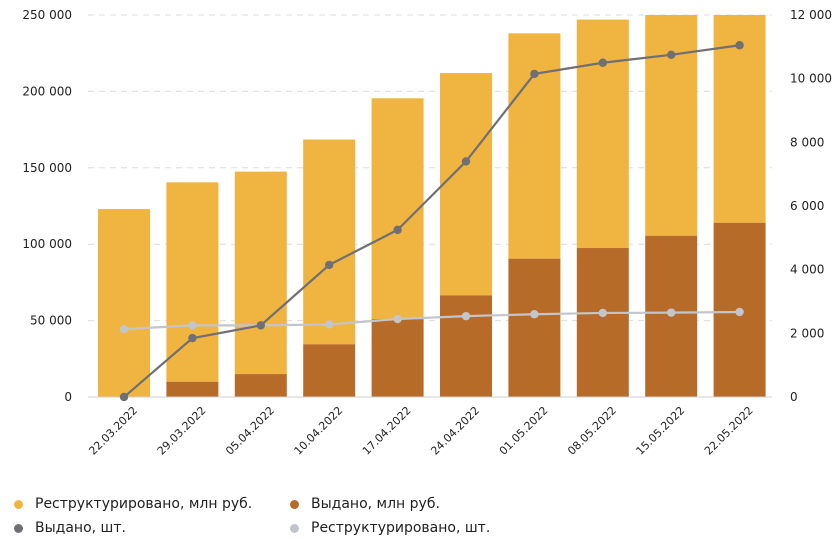  Describe the element at coordinates (807, 206) in the screenshot. I see `y-right-tick-label: 6 000` at that location.